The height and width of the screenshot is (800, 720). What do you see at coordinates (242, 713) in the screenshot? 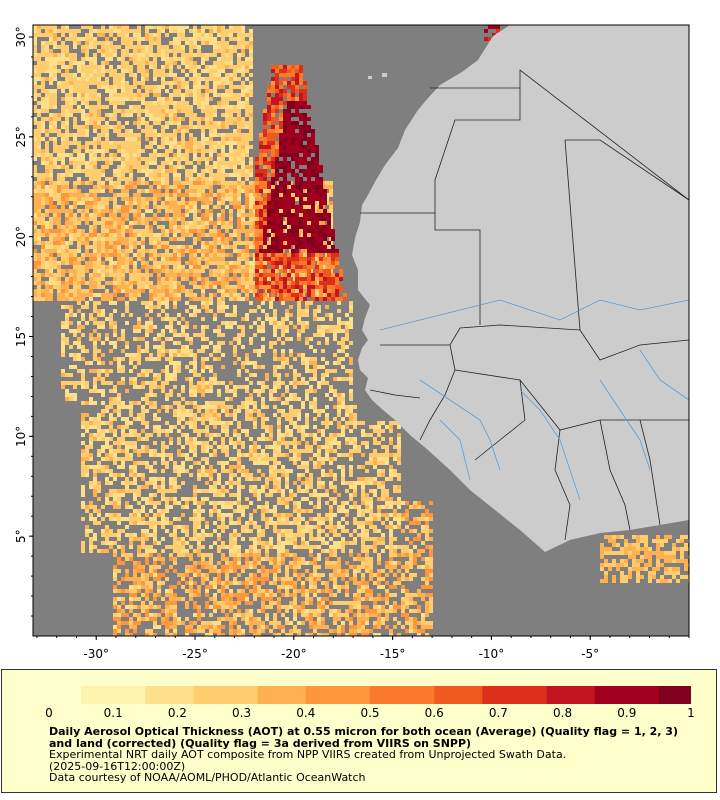
I see `colorbar-tick-label: 0.3` at bounding box center [242, 713].